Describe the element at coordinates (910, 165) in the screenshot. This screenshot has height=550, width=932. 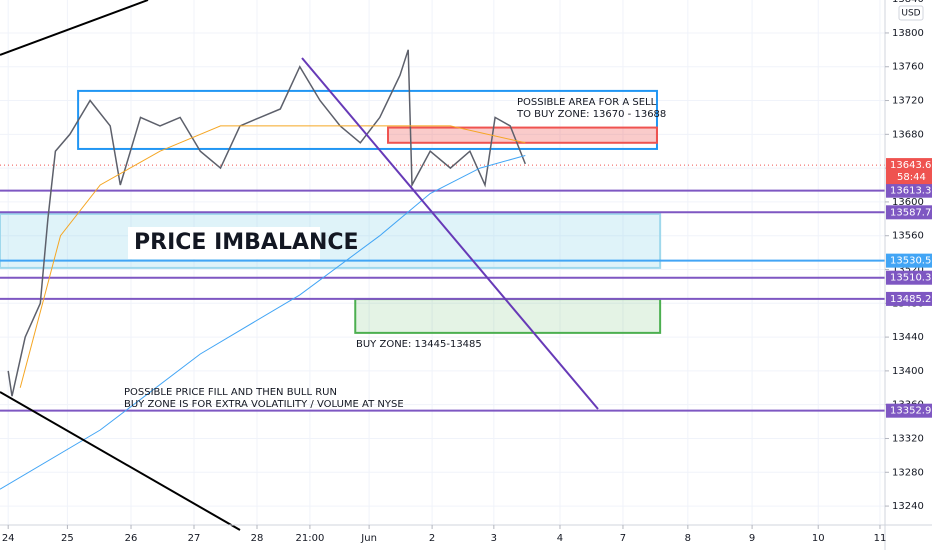
I see `last-price-label: 13643.6` at that location.